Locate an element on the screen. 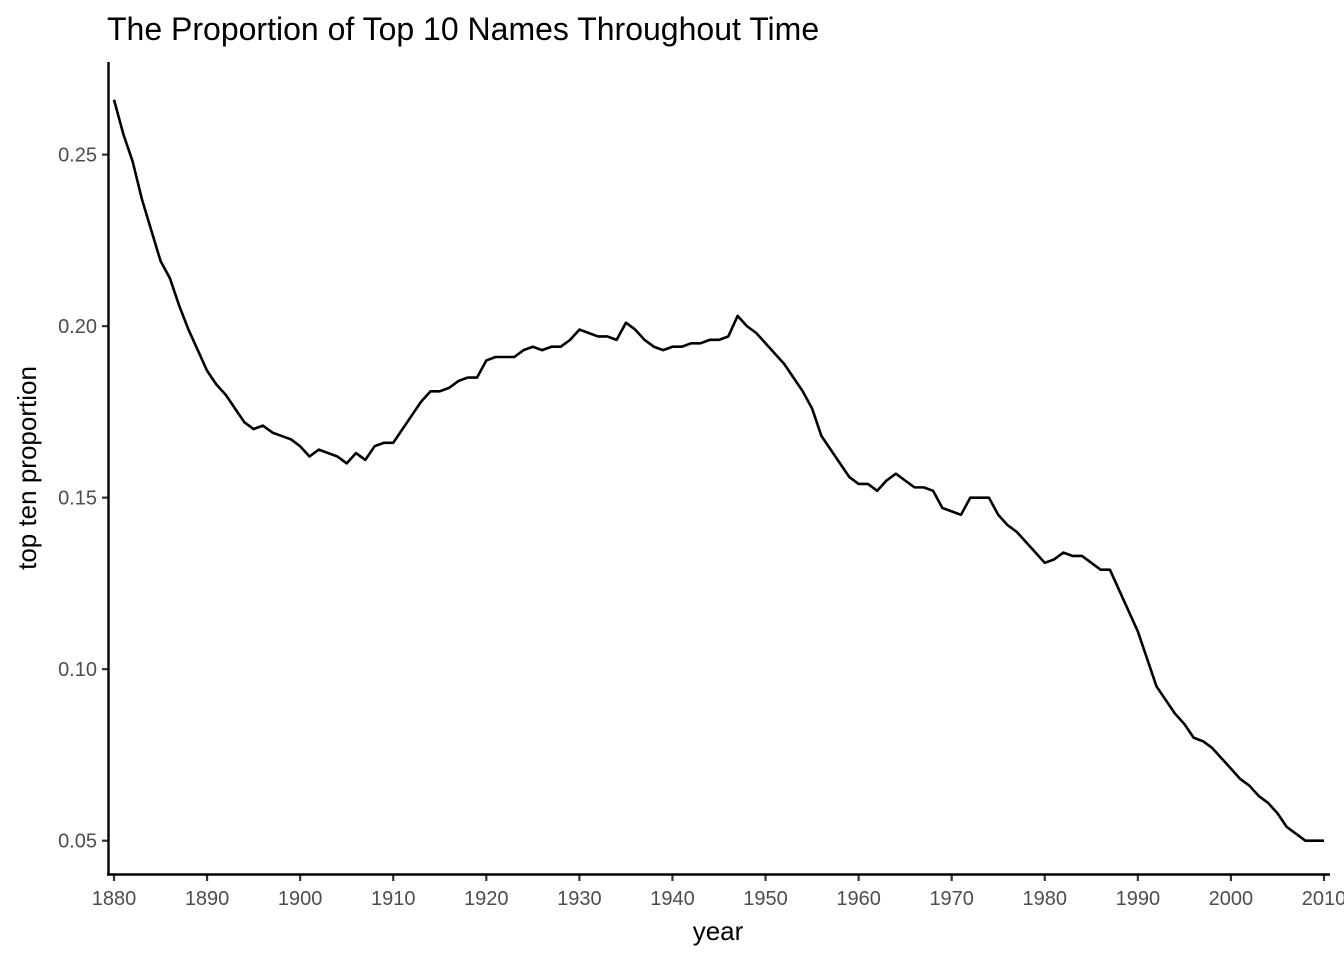 The width and height of the screenshot is (1344, 960). x-tick-label: 1950 is located at coordinates (765, 899).